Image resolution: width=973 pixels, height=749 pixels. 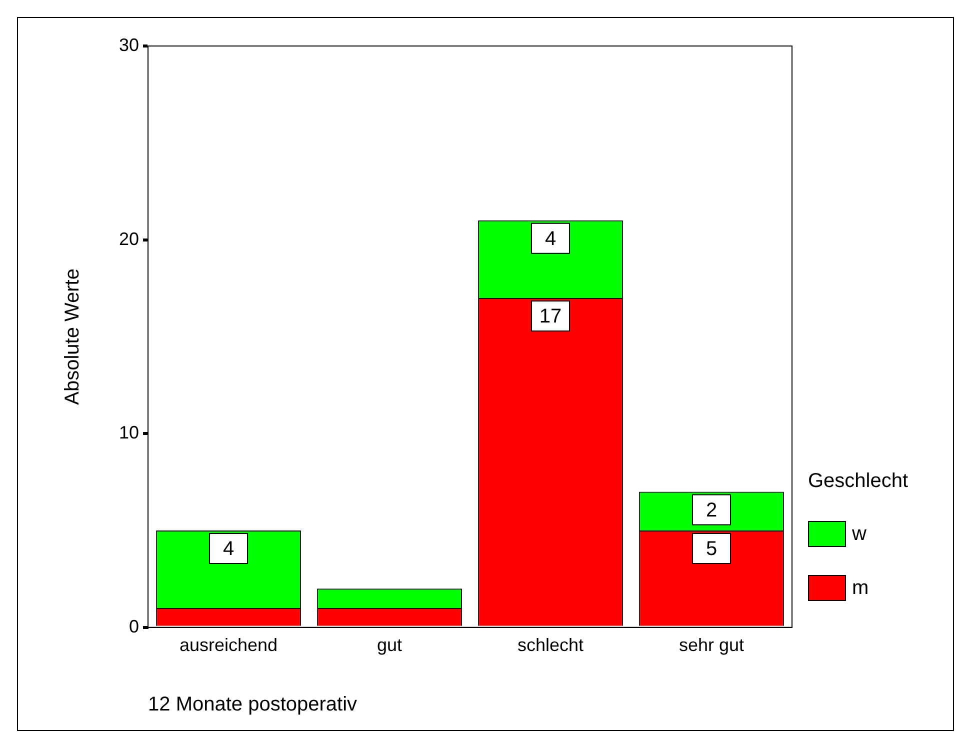 What do you see at coordinates (73, 336) in the screenshot?
I see `y-axis-title: Absolute Werte` at bounding box center [73, 336].